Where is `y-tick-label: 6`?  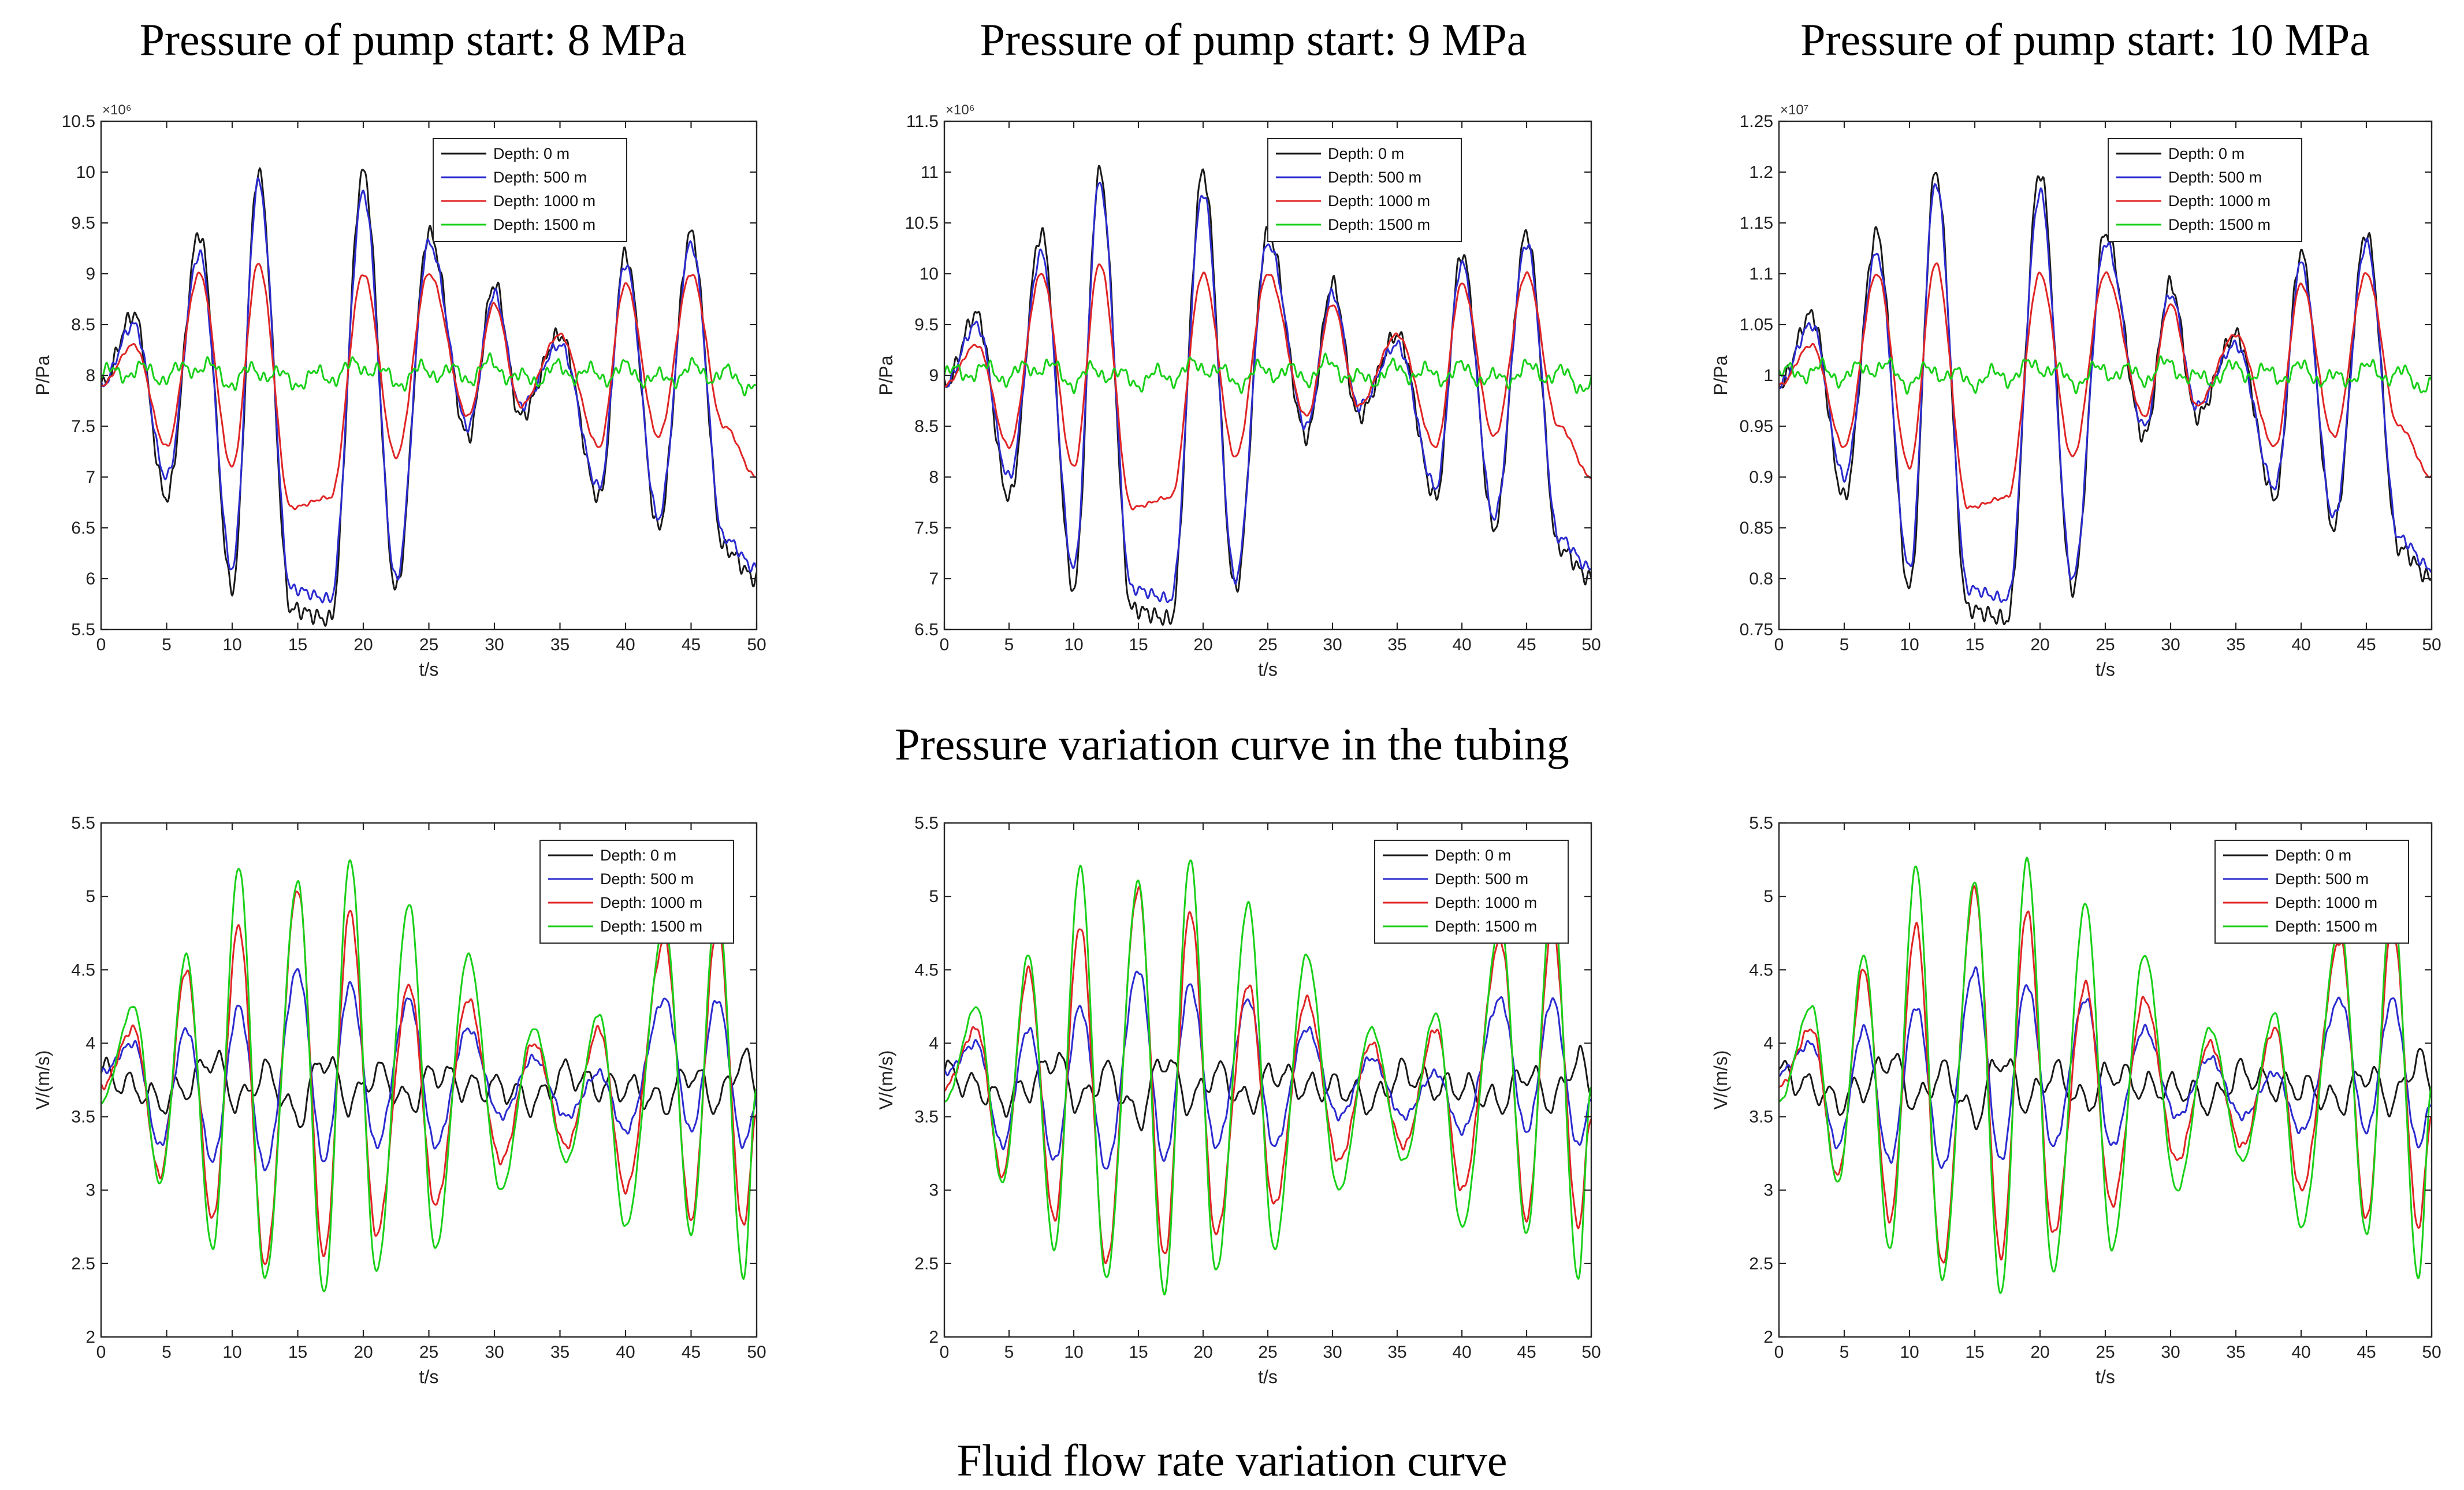 y-tick-label: 6 is located at coordinates (90, 578).